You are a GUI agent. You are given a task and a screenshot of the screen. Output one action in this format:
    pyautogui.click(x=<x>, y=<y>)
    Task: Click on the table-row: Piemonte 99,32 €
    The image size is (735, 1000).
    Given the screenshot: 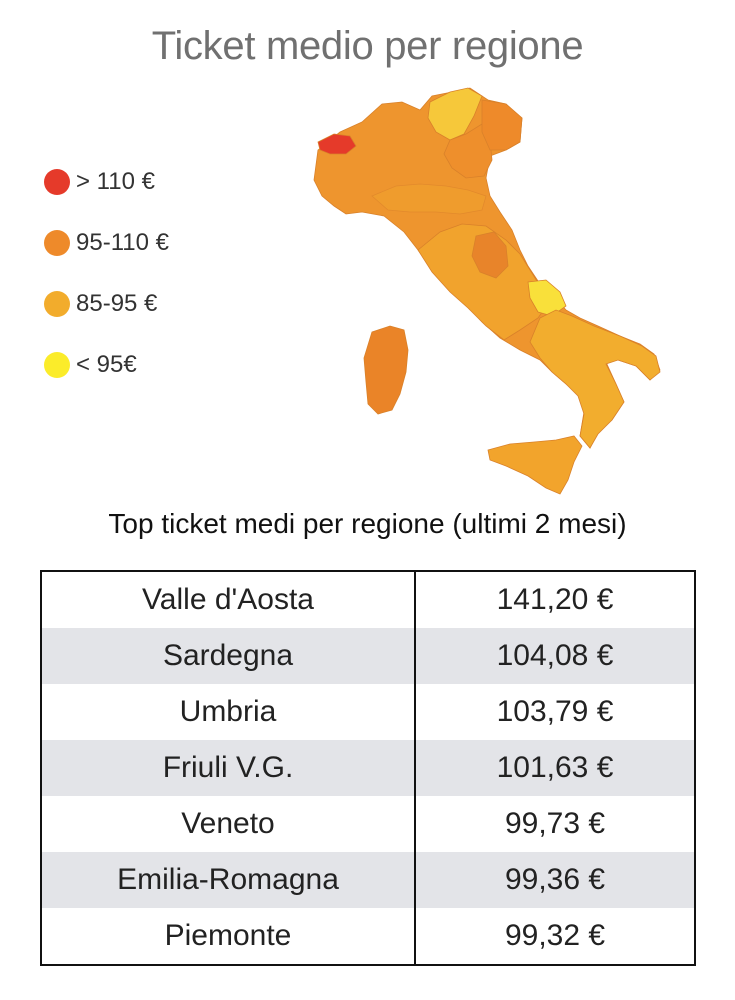 What is the action you would take?
    pyautogui.click(x=368, y=936)
    